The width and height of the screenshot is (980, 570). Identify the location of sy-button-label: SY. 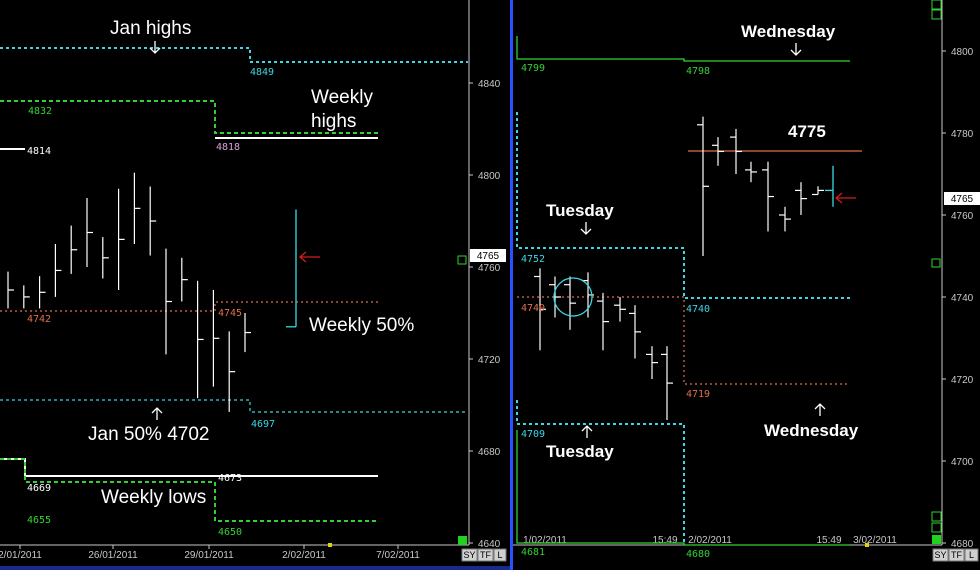
(469, 555).